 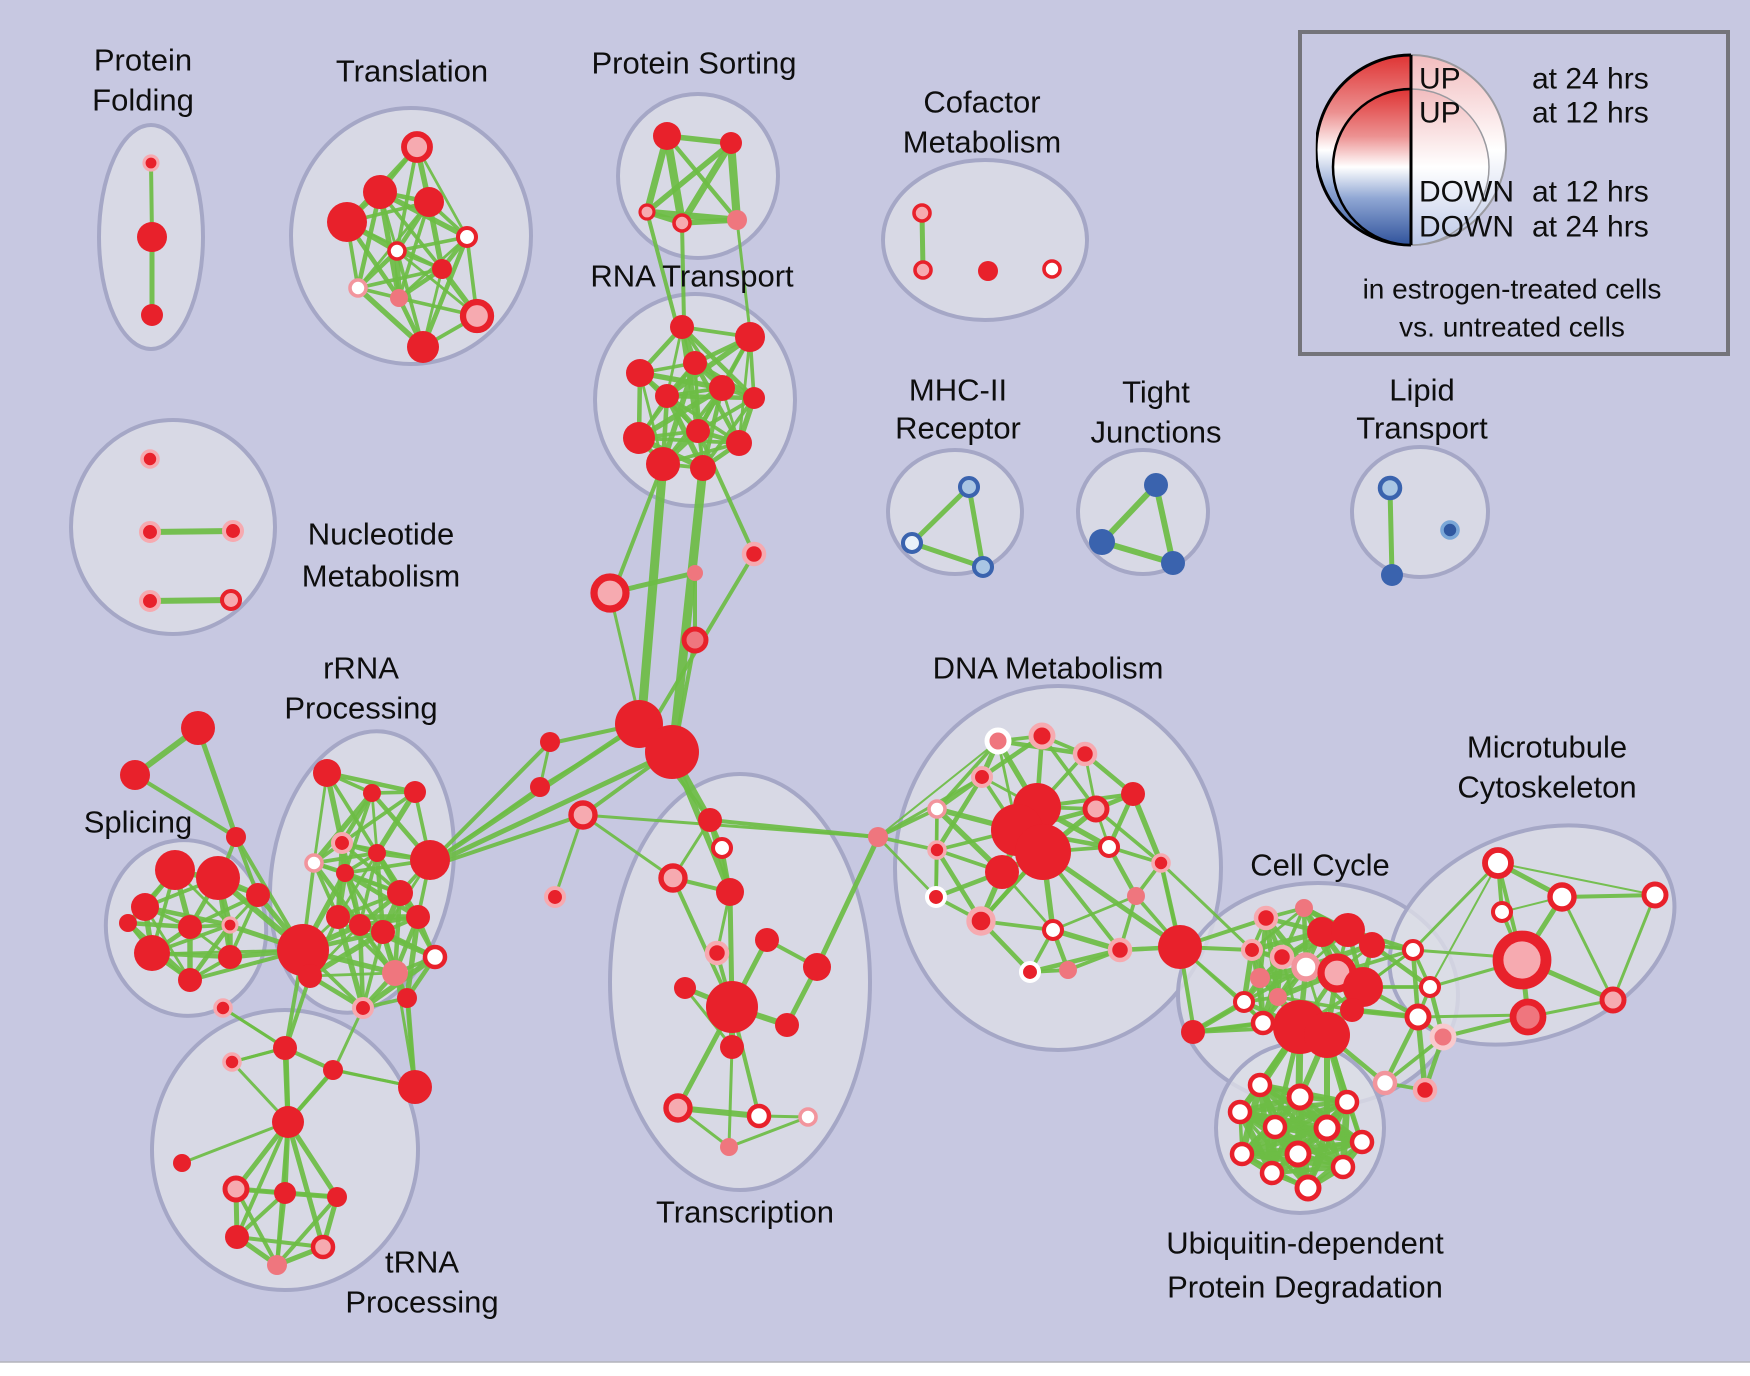 What do you see at coordinates (381, 576) in the screenshot?
I see `cluster-label-nucleotide-metabolism: Metabolism` at bounding box center [381, 576].